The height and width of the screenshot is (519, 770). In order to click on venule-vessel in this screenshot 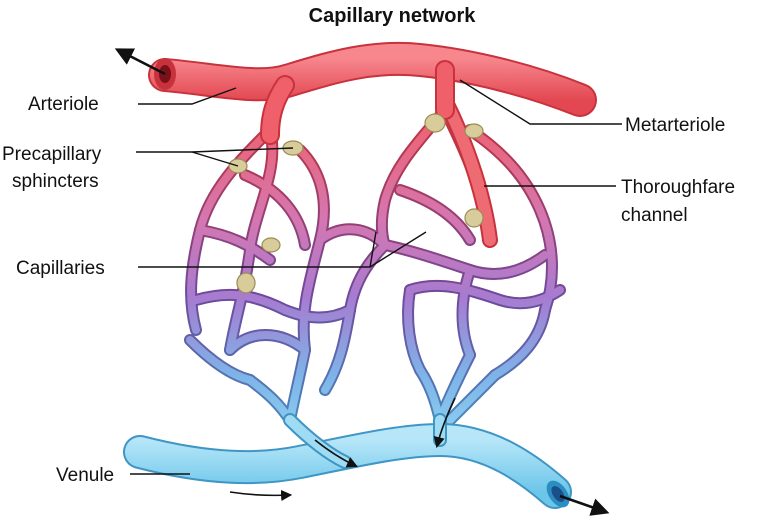, I will do `click(347, 461)`.